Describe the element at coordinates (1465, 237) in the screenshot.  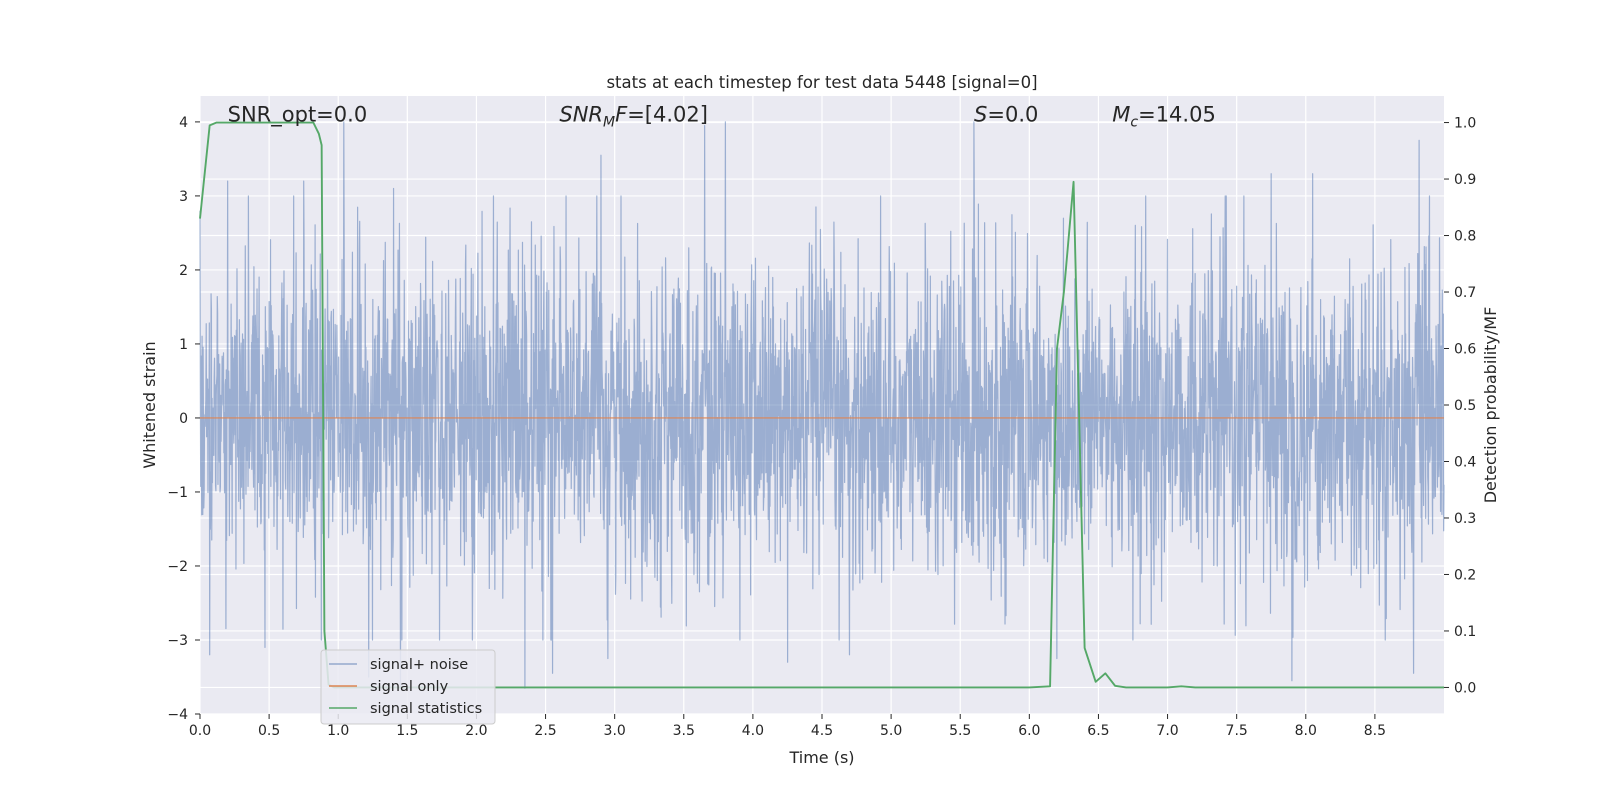
I see `y-tick-label-right: 0.8` at that location.